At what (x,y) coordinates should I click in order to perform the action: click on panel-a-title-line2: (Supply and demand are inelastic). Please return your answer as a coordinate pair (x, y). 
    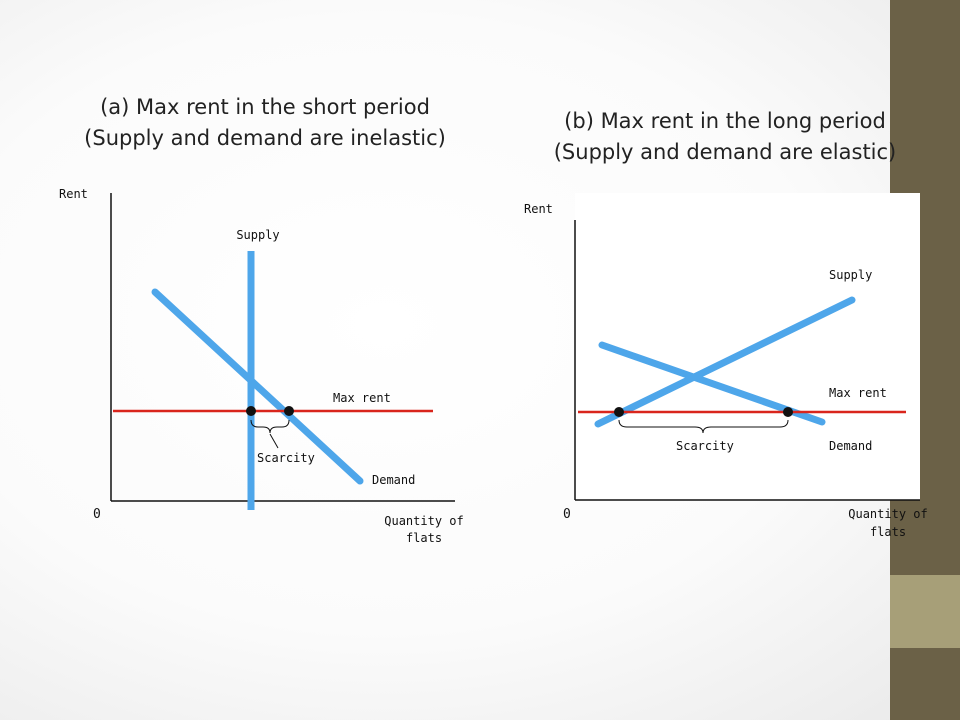
    Looking at the image, I should click on (265, 138).